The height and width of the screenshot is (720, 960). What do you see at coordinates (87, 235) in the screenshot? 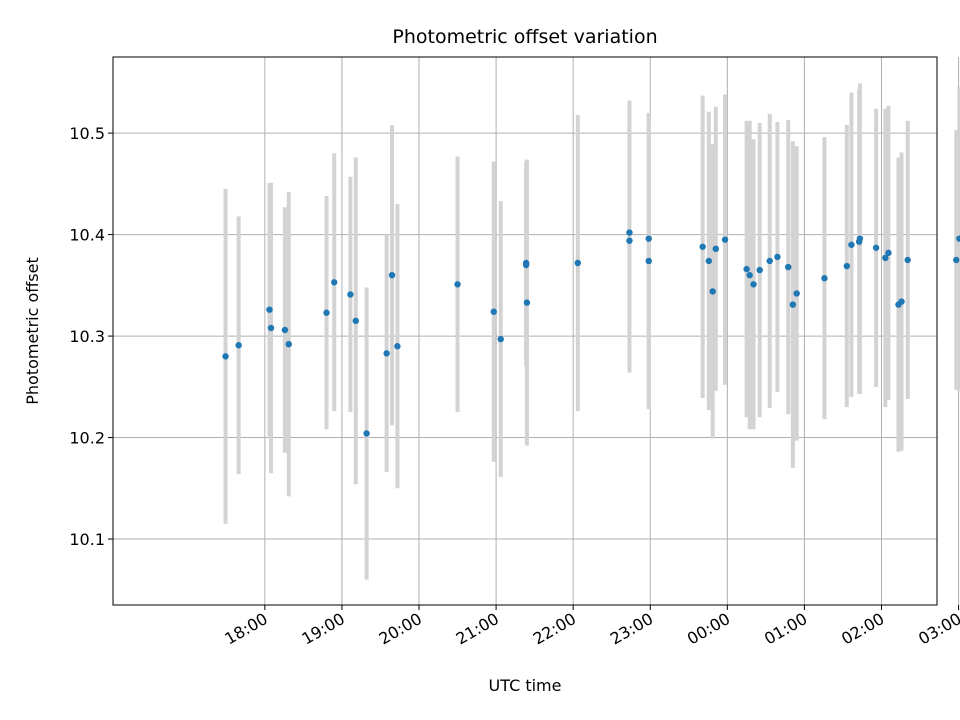
I see `y-tick-label: 10.4` at bounding box center [87, 235].